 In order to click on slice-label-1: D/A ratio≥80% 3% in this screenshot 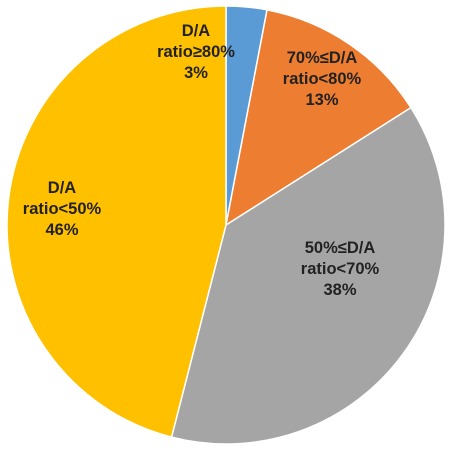, I will do `click(196, 52)`.